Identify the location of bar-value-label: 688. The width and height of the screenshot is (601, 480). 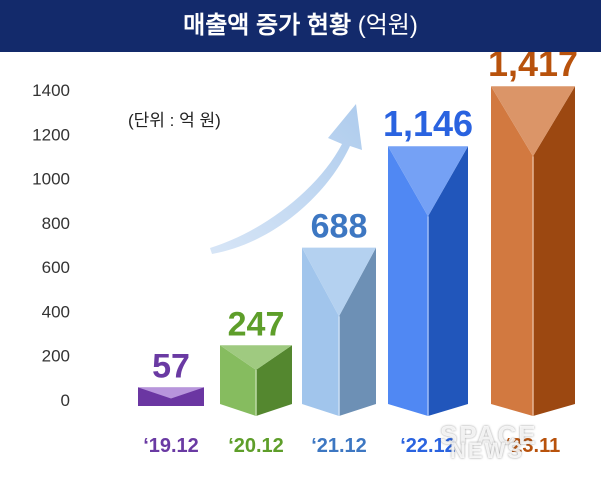
(339, 227).